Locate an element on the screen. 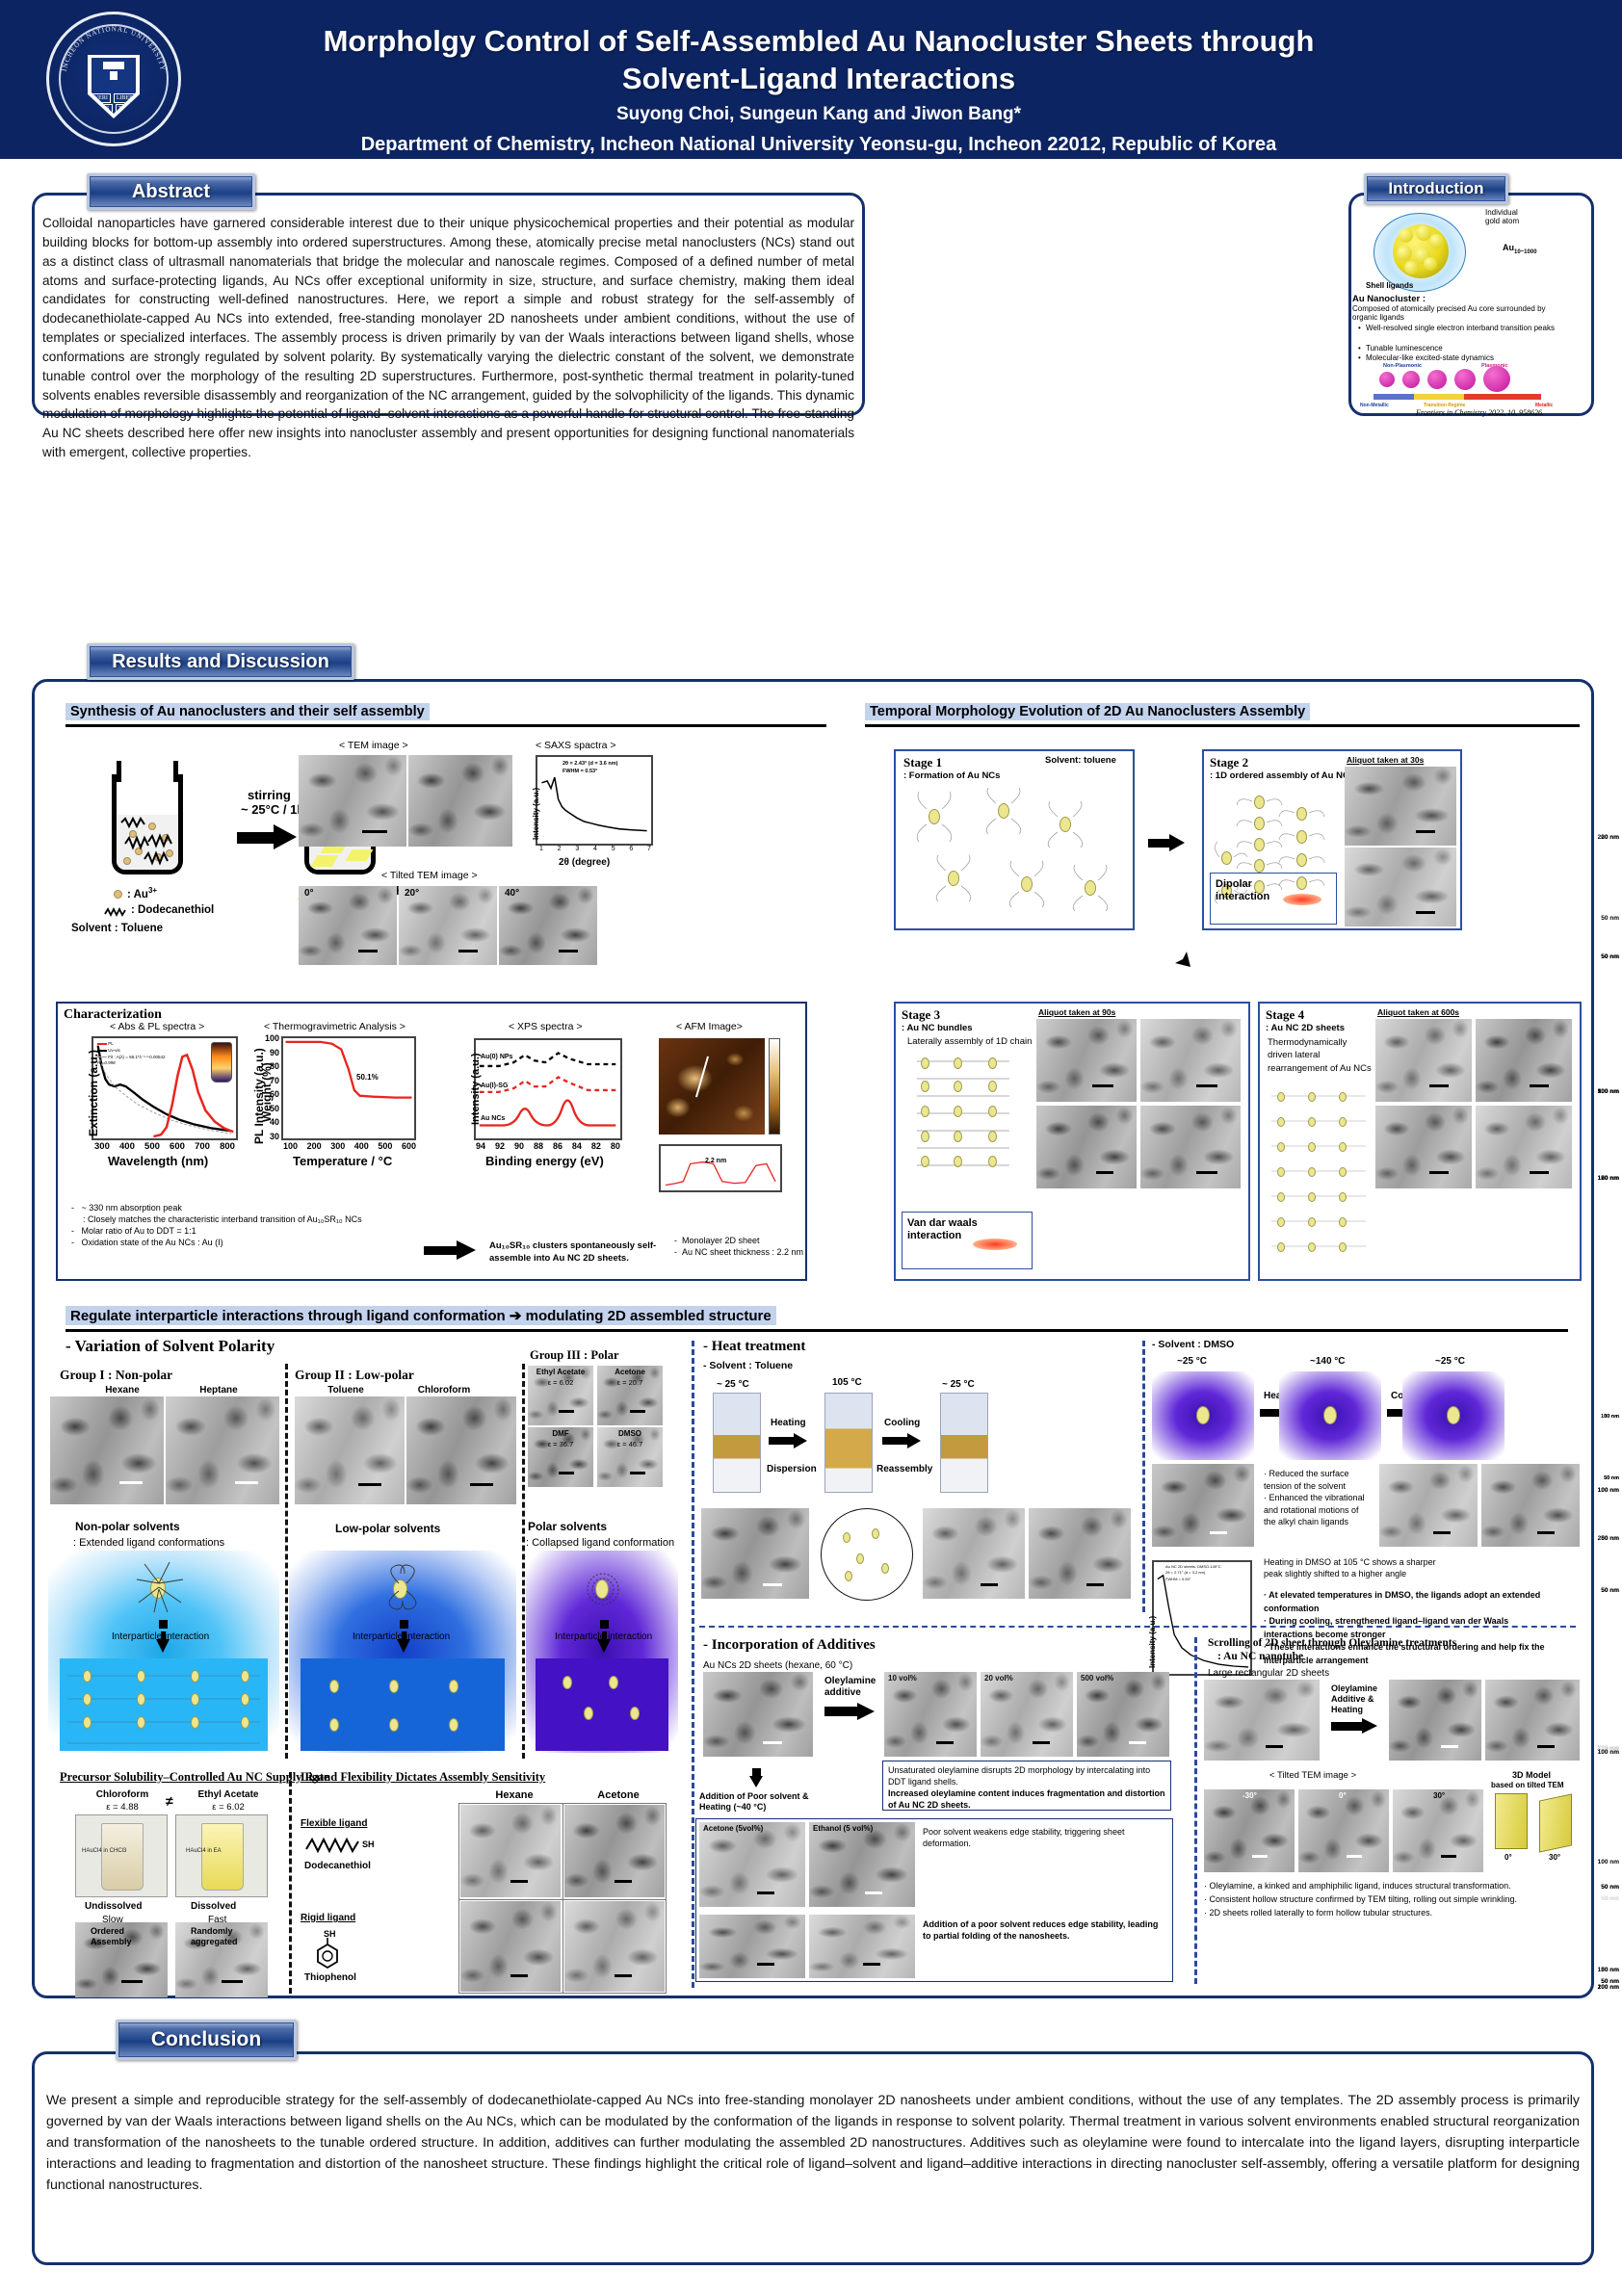  heat-label-reassembly: Reassembly is located at coordinates (904, 1469).